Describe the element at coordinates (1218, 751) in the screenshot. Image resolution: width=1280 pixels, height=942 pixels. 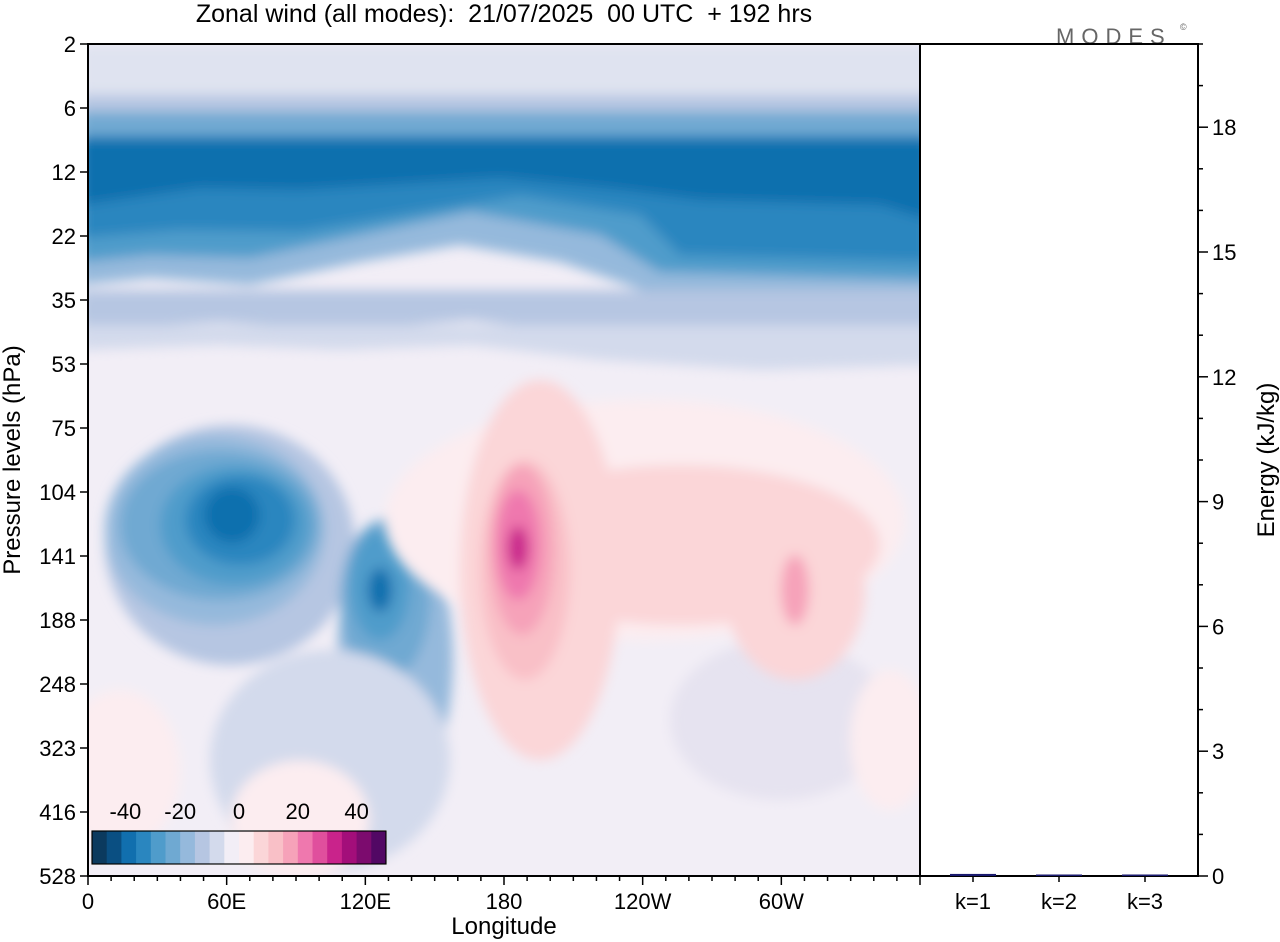
I see `energy-tick-label: 3` at that location.